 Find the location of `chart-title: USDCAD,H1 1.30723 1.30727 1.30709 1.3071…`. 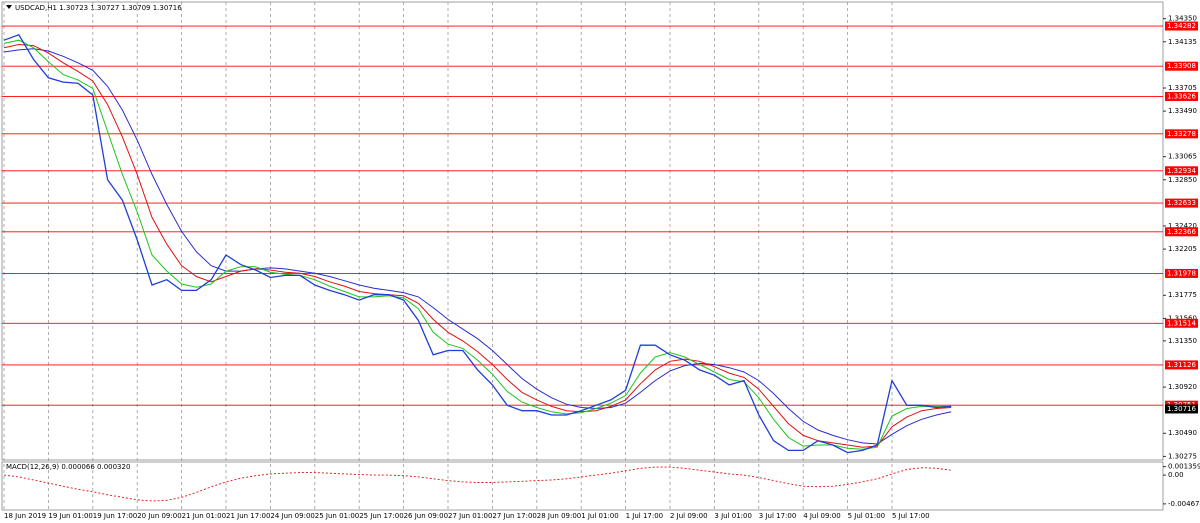

chart-title: USDCAD,H1 1.30723 1.30727 1.30709 1.3071… is located at coordinates (98, 8).